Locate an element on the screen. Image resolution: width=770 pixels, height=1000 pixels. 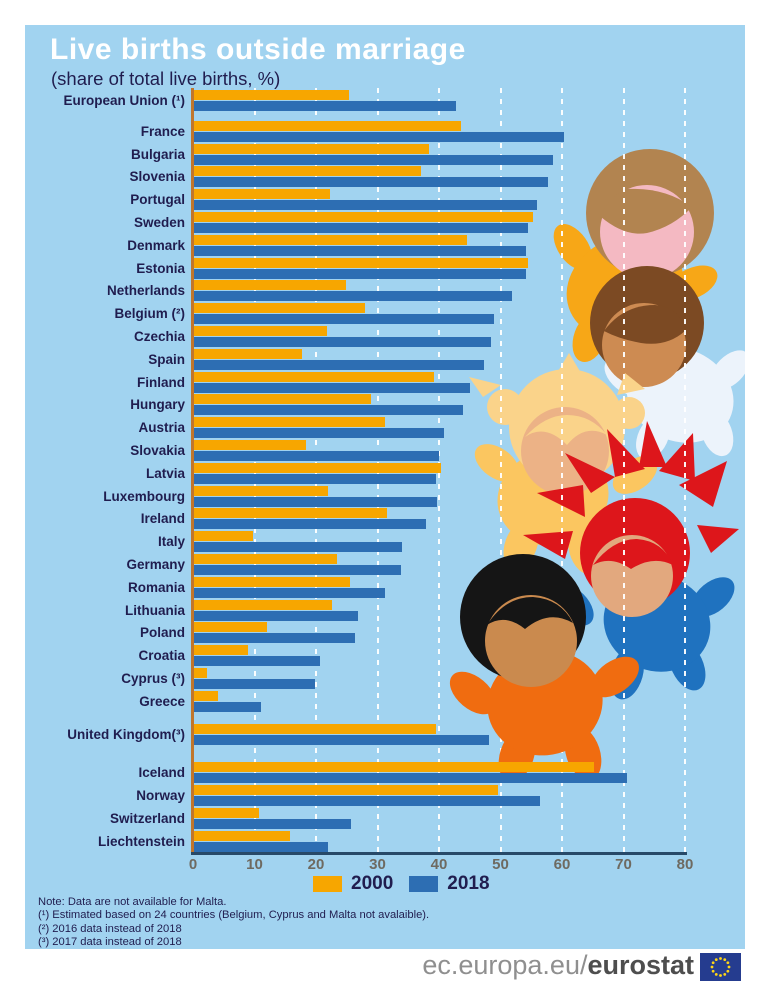
country-label: Luxembourg is located at coordinates (144, 496).